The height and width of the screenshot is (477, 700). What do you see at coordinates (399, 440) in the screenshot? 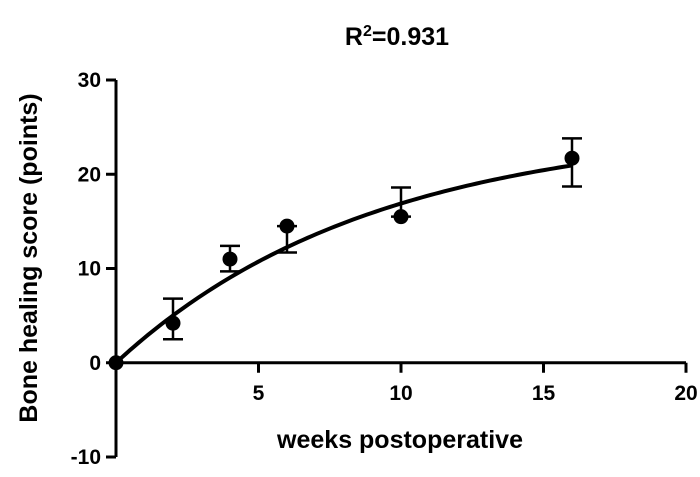
I see `x-axis-title: weeks postoperative` at bounding box center [399, 440].